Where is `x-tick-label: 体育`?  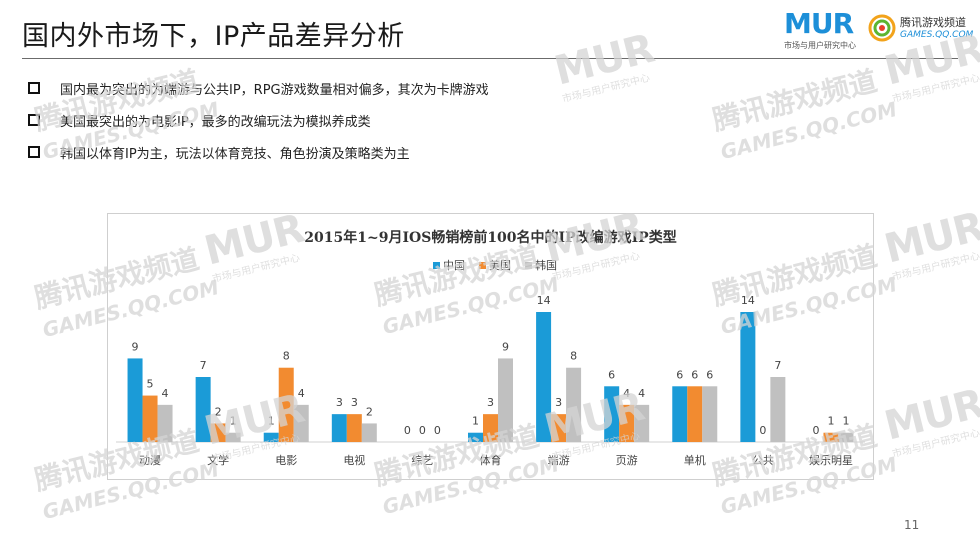
x-tick-label: 体育 is located at coordinates (491, 460).